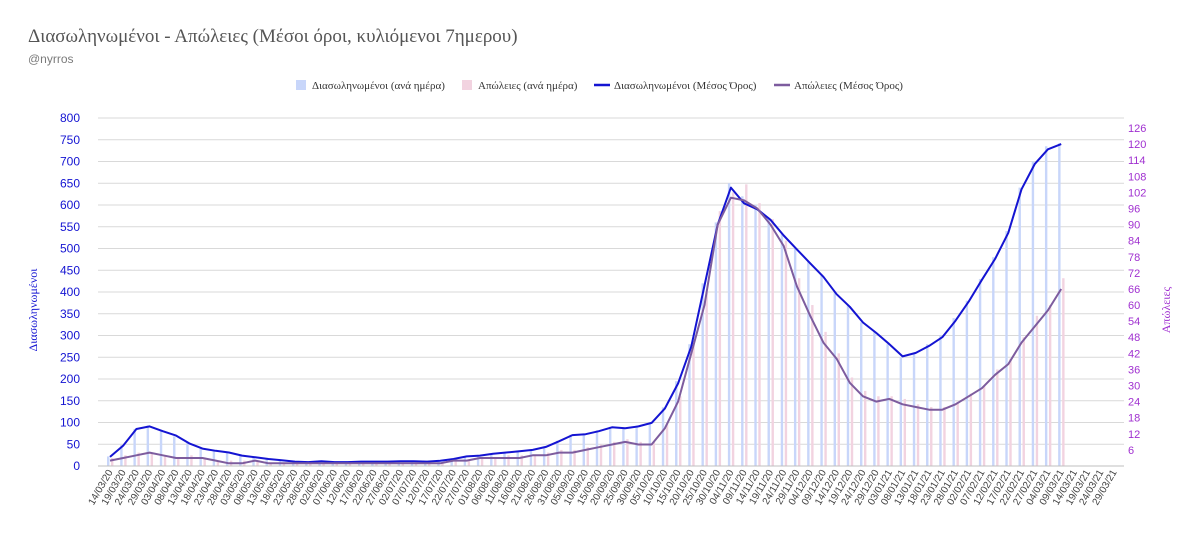 This screenshot has width=1200, height=536. Describe the element at coordinates (1134, 354) in the screenshot. I see `y2-tick-label: 42` at that location.